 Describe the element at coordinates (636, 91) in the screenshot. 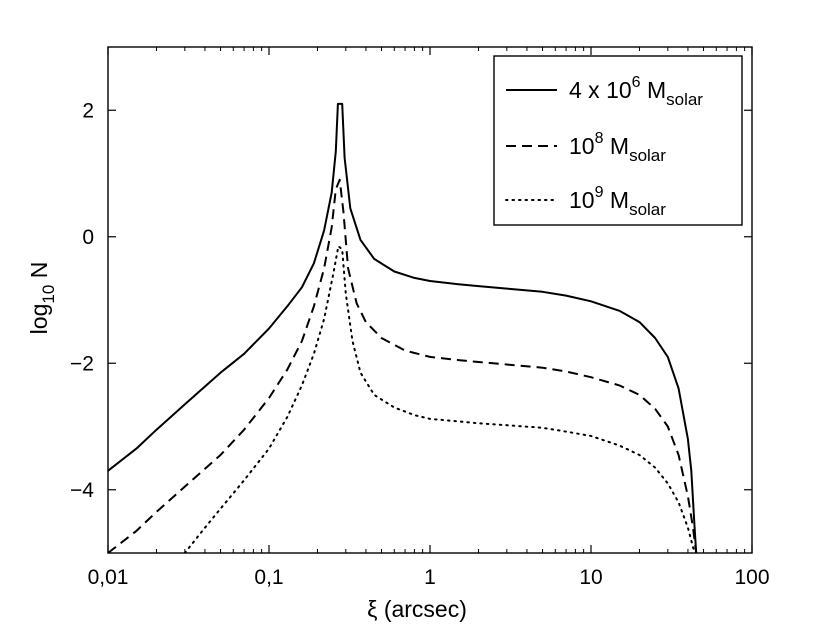

I see `legend-entry-4x10-6: 4 x 106 Msolar` at that location.